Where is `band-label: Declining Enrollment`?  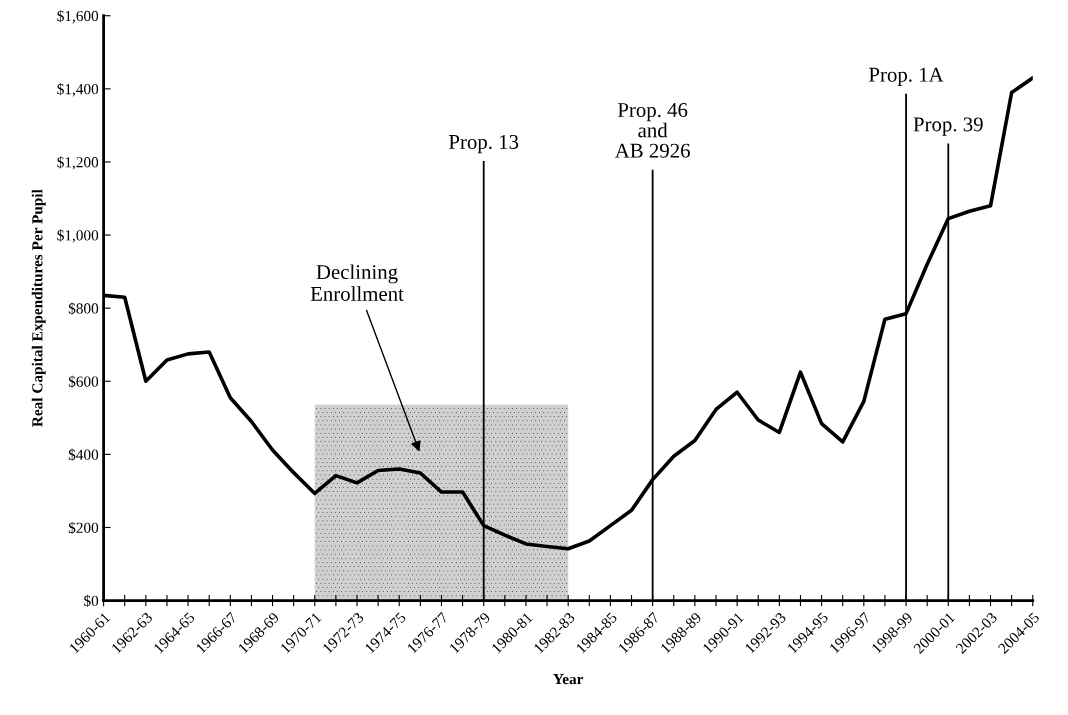
band-label: Declining Enrollment is located at coordinates (357, 282).